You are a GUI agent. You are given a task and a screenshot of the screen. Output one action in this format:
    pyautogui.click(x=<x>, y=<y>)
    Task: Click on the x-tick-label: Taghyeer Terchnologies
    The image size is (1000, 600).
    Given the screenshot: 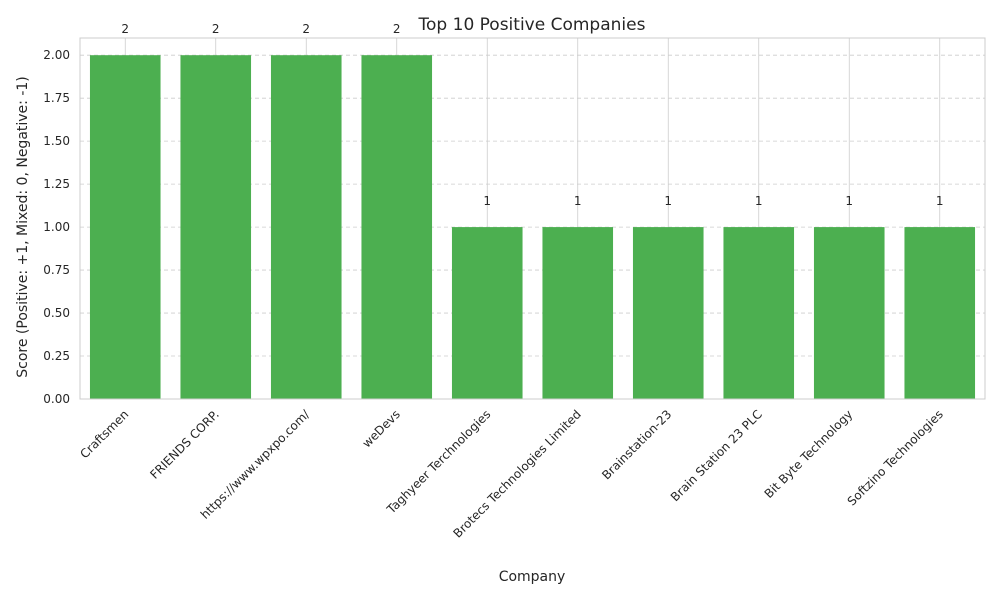 What is the action you would take?
    pyautogui.click(x=439, y=462)
    